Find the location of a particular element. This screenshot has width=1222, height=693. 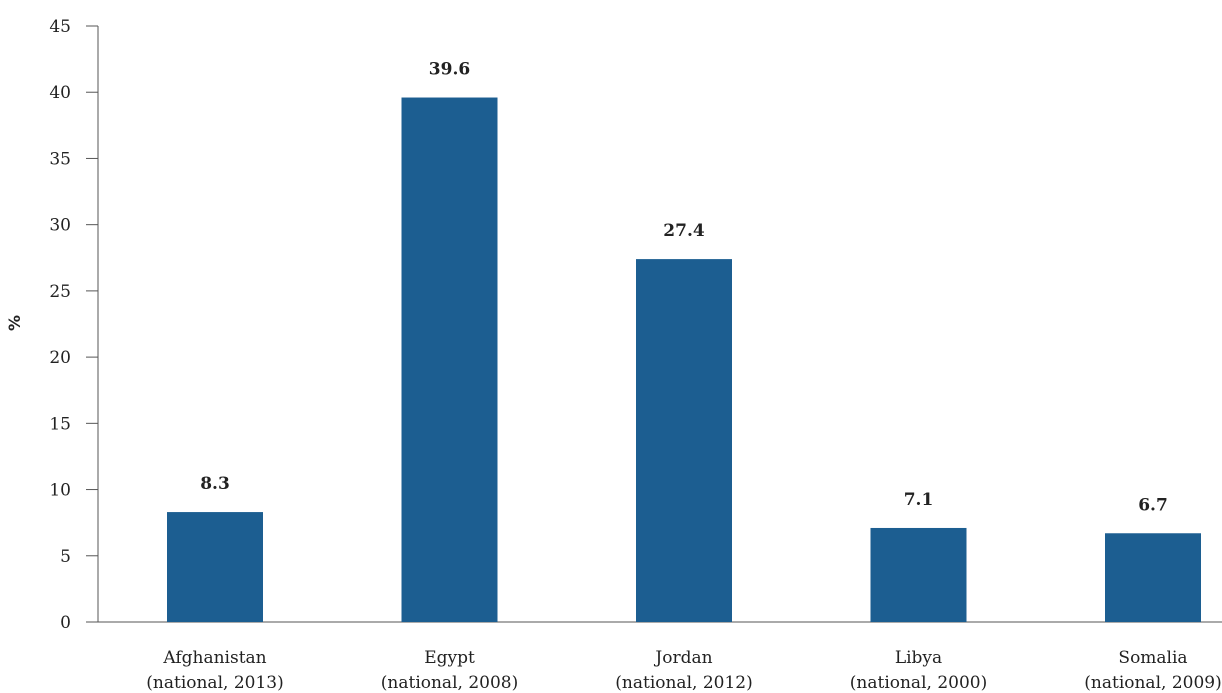

y-tick-label: 5 is located at coordinates (65, 557).